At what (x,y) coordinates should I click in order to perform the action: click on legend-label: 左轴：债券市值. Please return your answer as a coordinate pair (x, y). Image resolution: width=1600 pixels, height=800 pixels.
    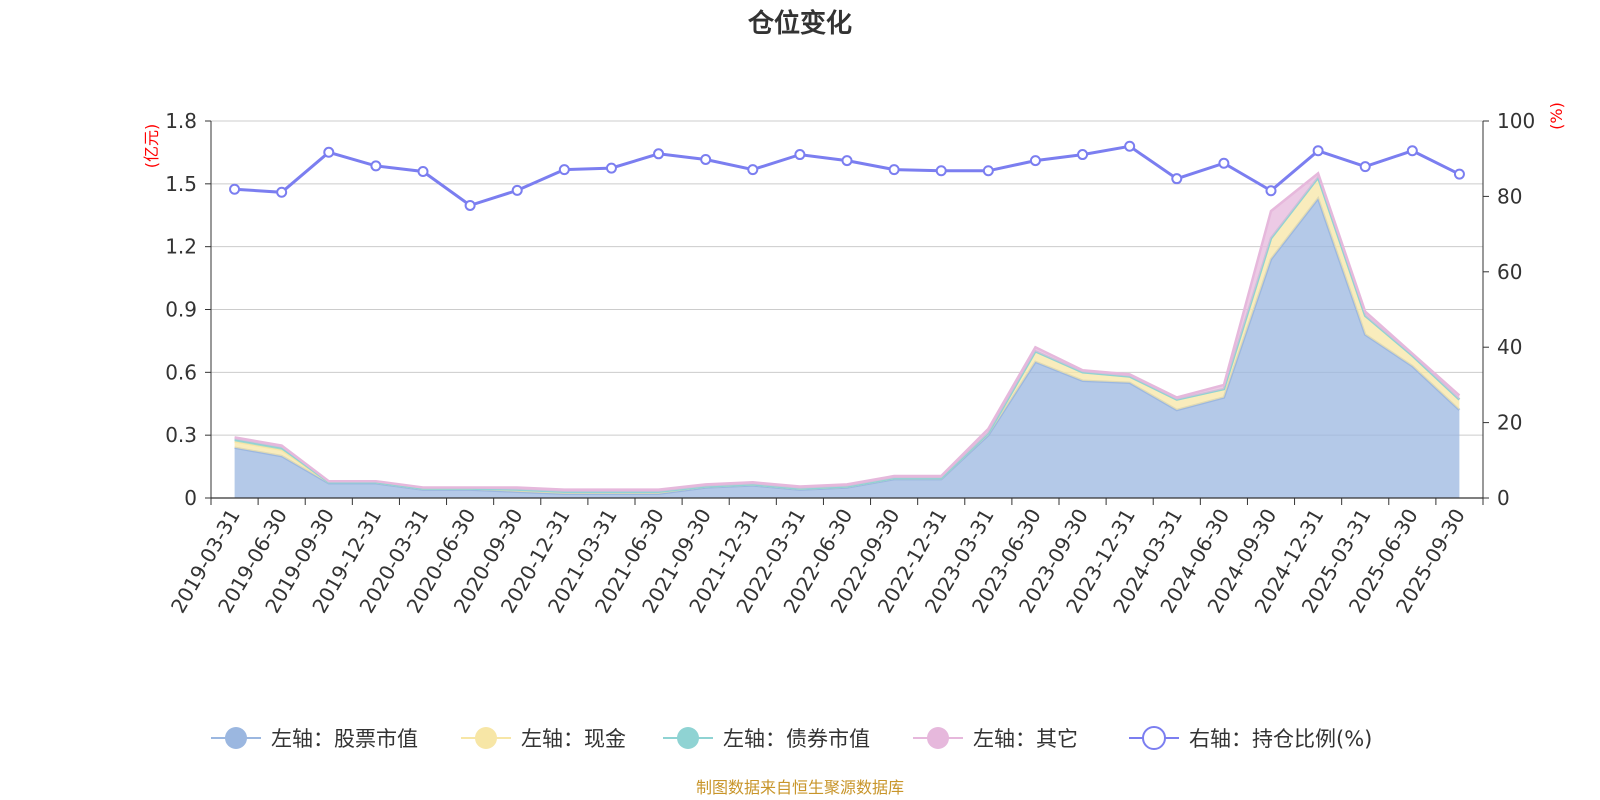
    Looking at the image, I should click on (796, 739).